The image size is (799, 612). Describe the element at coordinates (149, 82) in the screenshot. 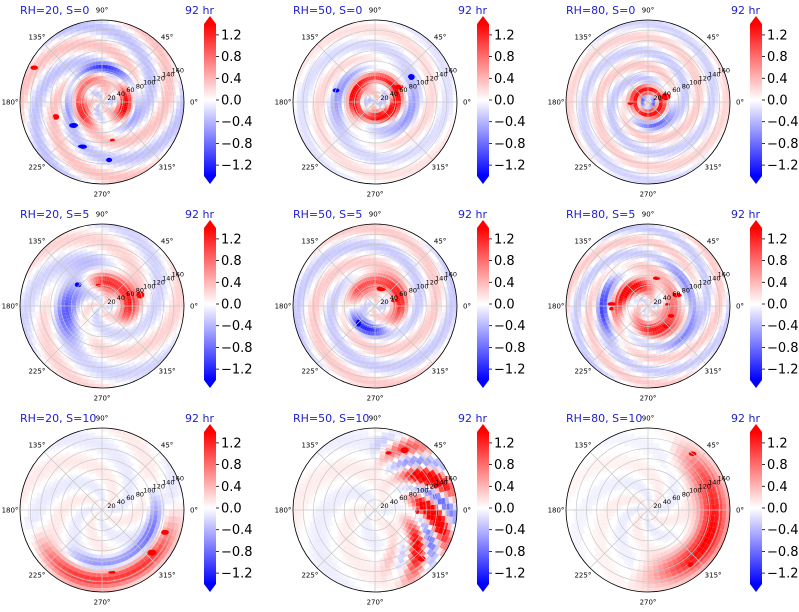

I see `radial-tick-label: 100` at that location.